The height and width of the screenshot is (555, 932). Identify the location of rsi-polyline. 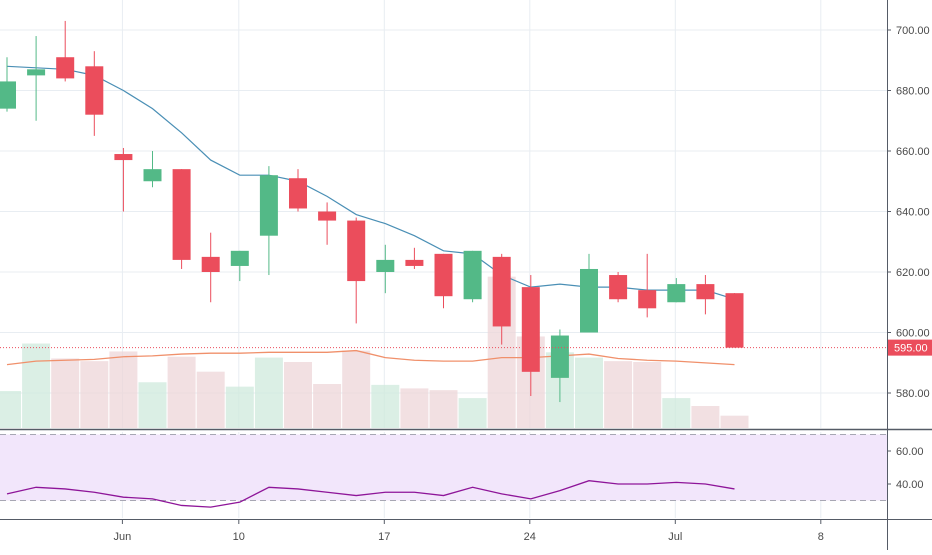
(370, 494).